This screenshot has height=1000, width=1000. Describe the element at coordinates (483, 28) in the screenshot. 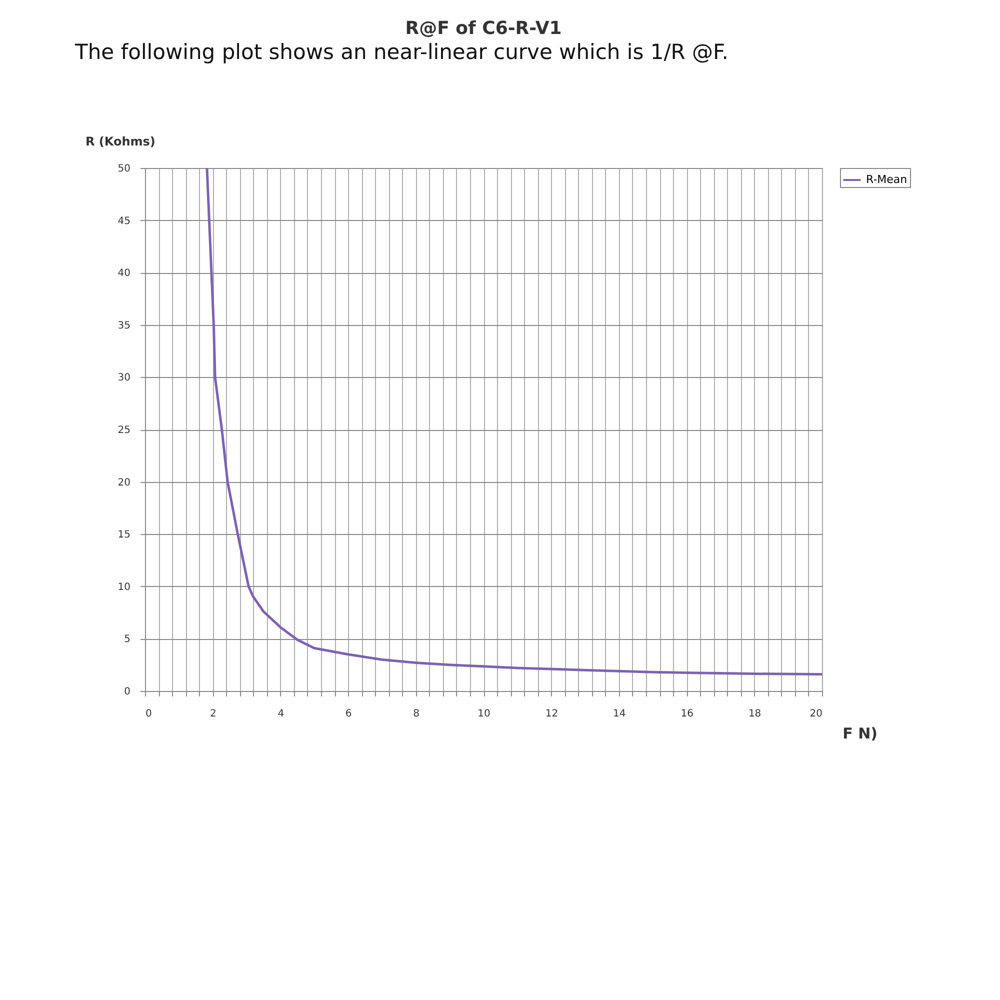

I see `chart-title: R@F of C6-R-V1` at that location.